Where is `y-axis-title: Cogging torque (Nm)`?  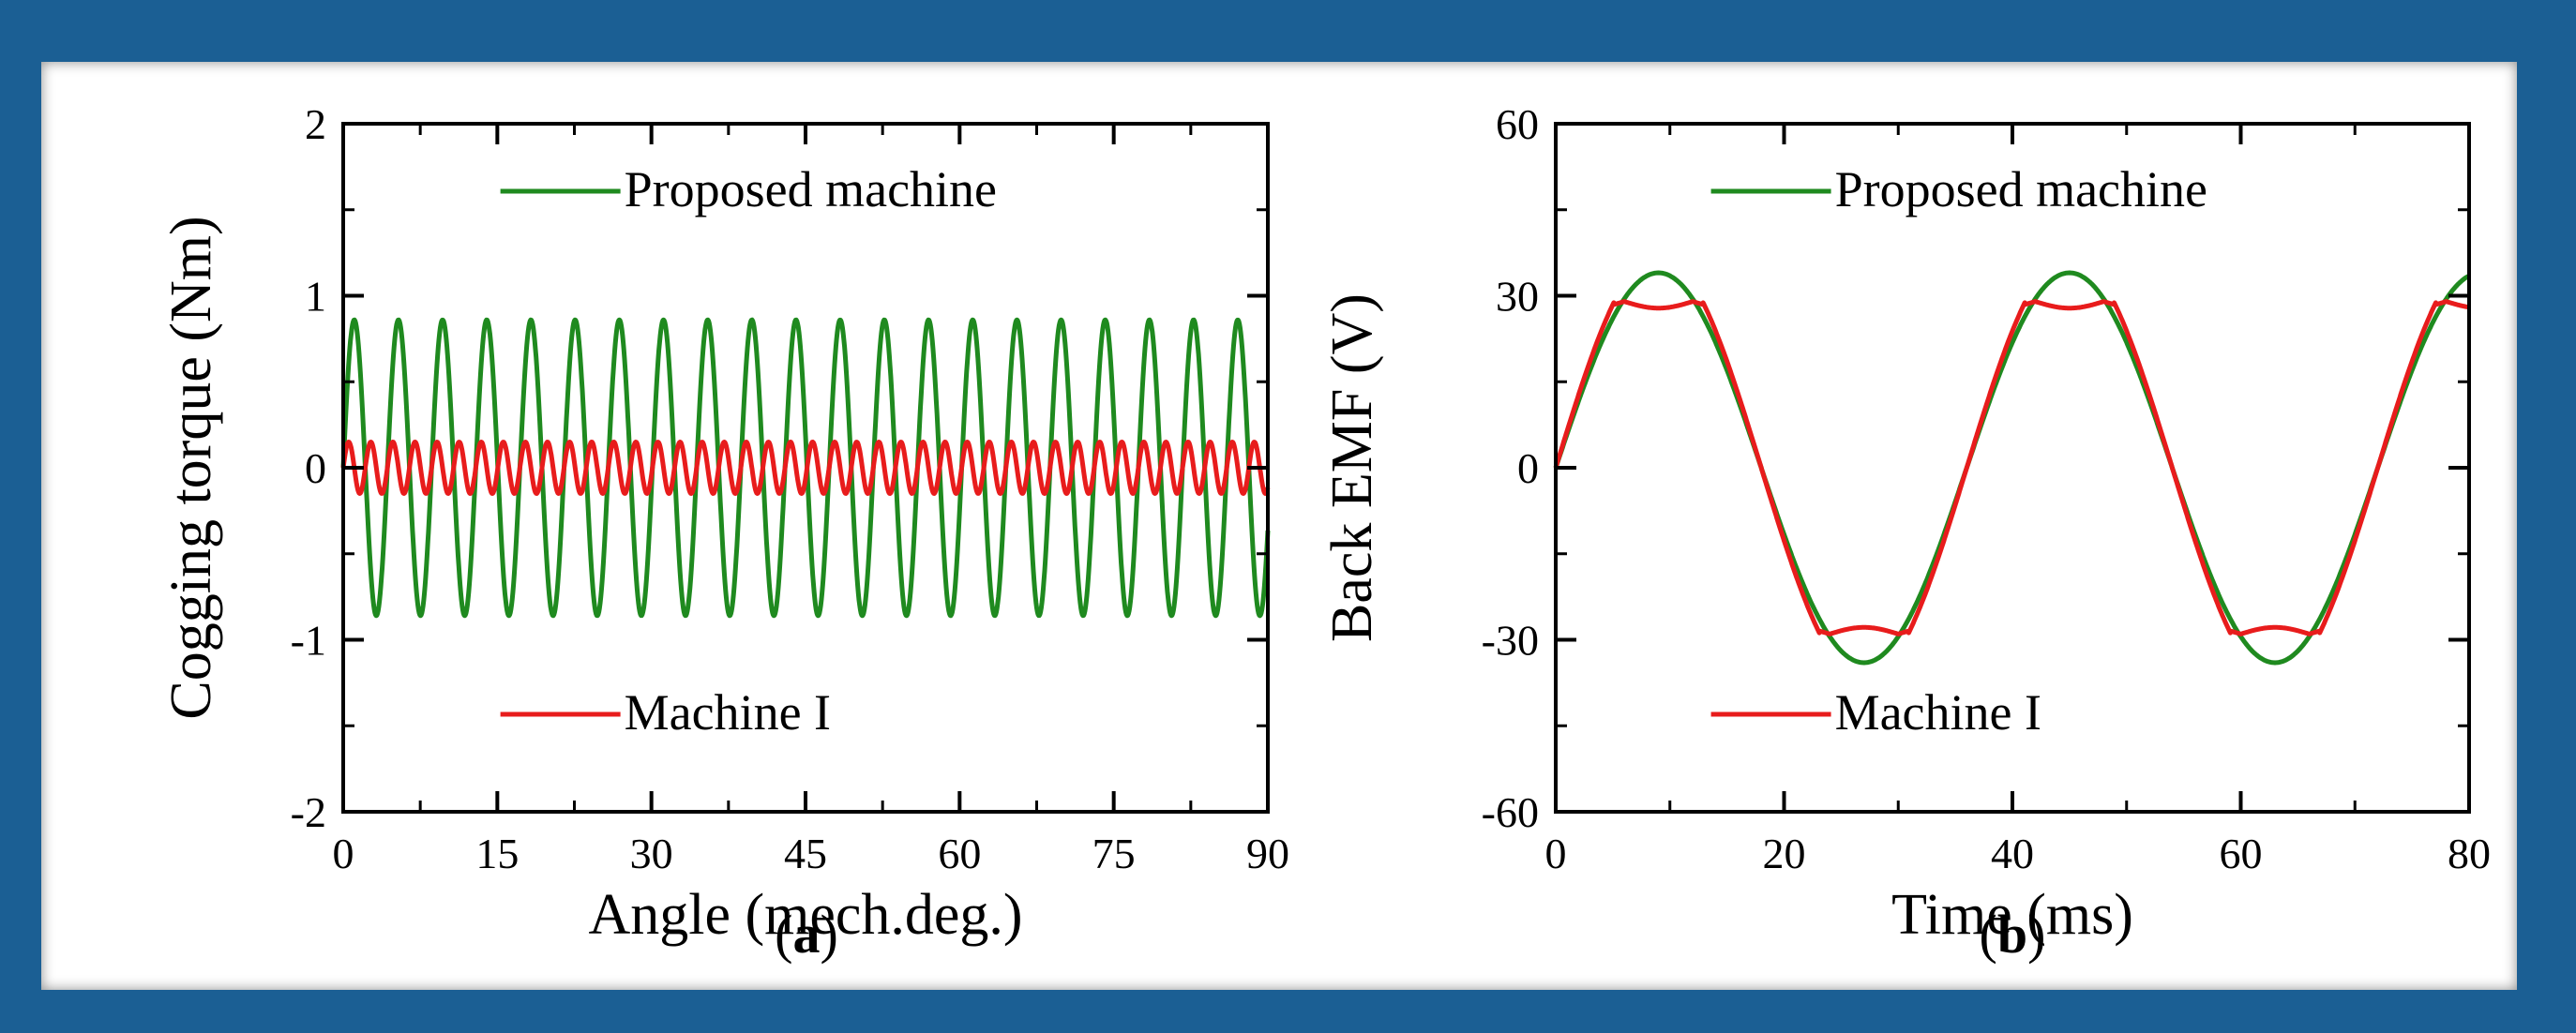 y-axis-title: Cogging torque (Nm) is located at coordinates (191, 467).